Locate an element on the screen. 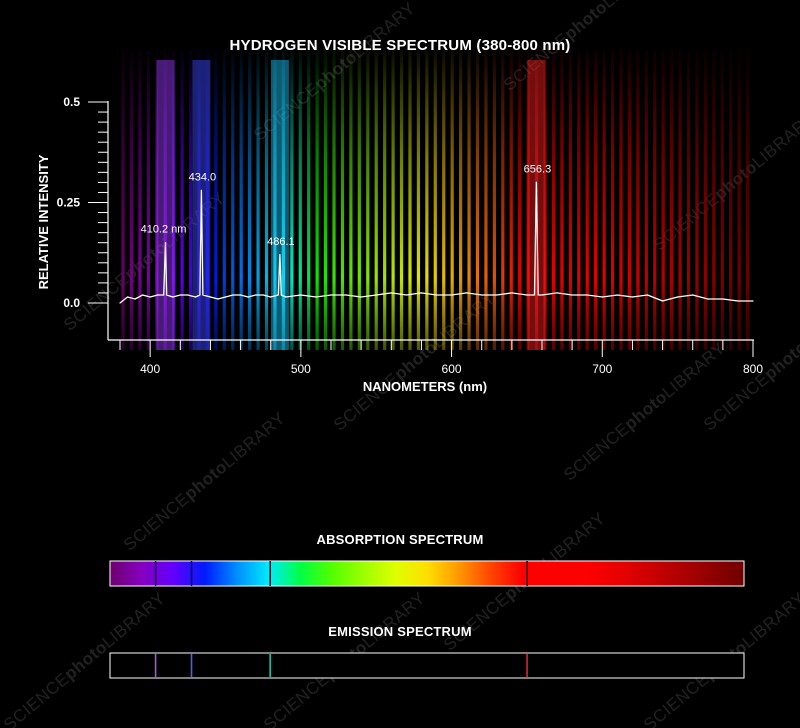 This screenshot has height=728, width=800. intensity-trace-group is located at coordinates (436, 242).